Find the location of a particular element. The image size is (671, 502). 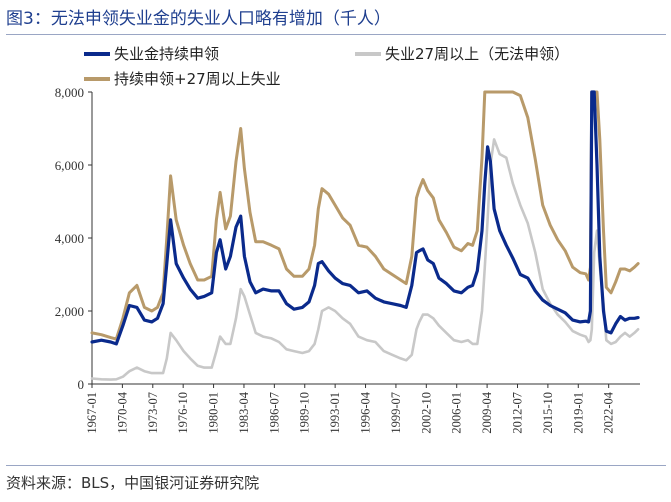

y-tick-label: 6,000 is located at coordinates (69, 165).